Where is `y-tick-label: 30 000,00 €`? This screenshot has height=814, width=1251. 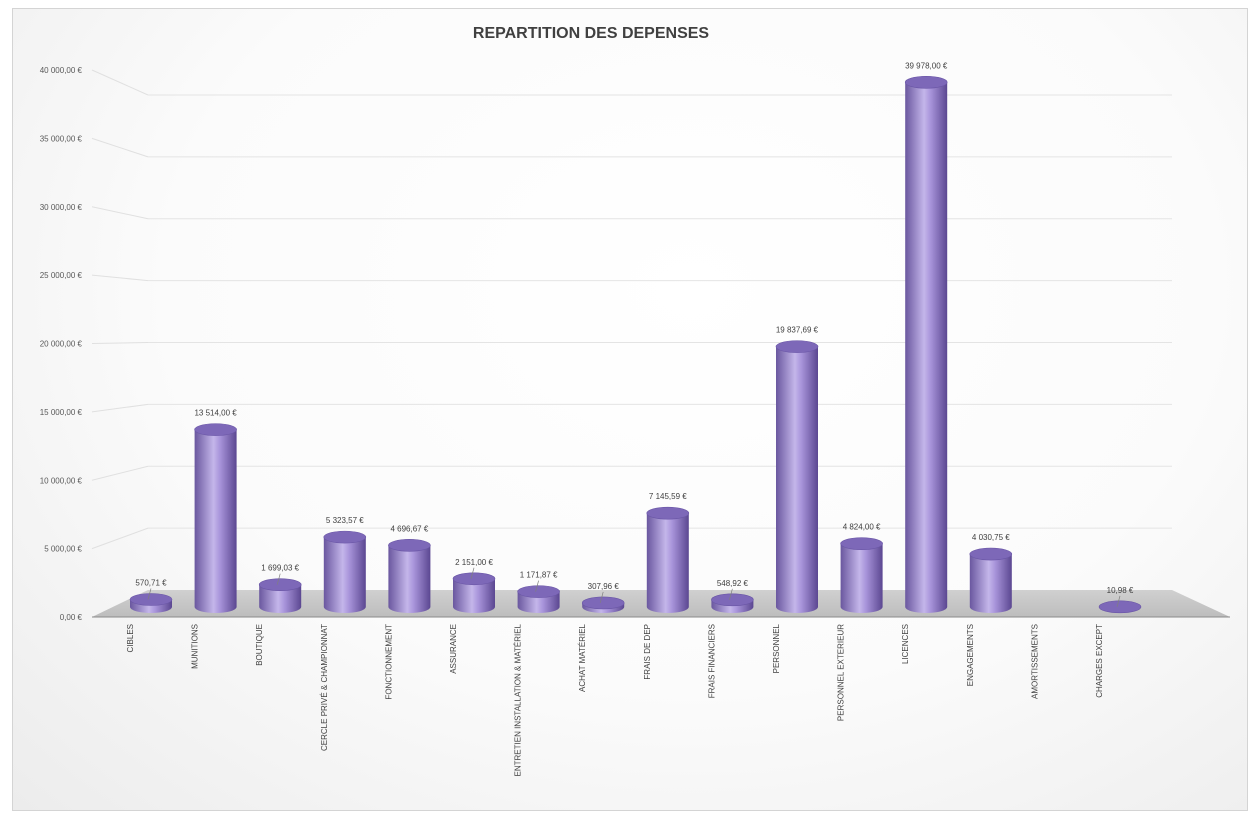 y-tick-label: 30 000,00 € is located at coordinates (61, 207).